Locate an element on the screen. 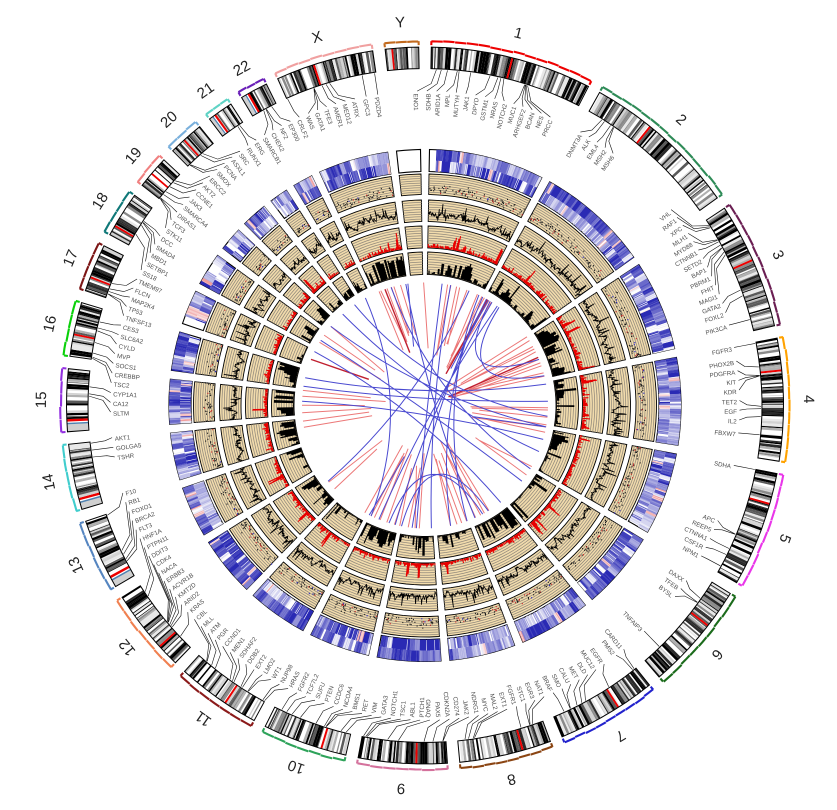 The image size is (837, 810). svg-text: PDGFRA is located at coordinates (722, 374).